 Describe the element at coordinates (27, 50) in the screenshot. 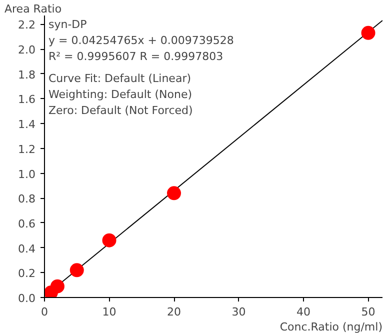

I see `y-tick-label: 2.0` at that location.